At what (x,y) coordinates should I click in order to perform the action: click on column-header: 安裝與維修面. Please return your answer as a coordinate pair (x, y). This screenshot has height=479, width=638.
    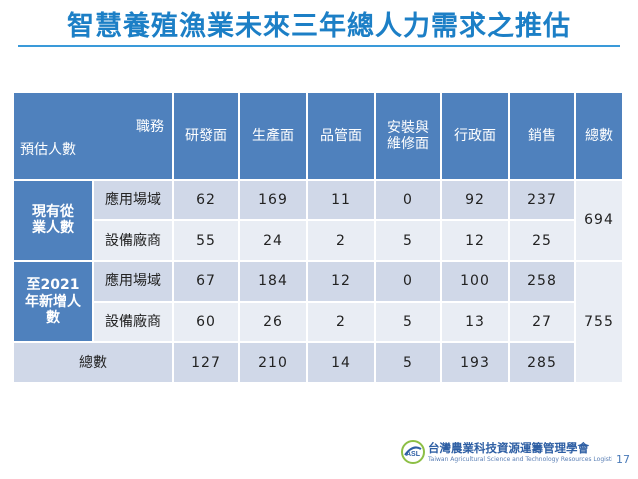
    Looking at the image, I should click on (408, 136).